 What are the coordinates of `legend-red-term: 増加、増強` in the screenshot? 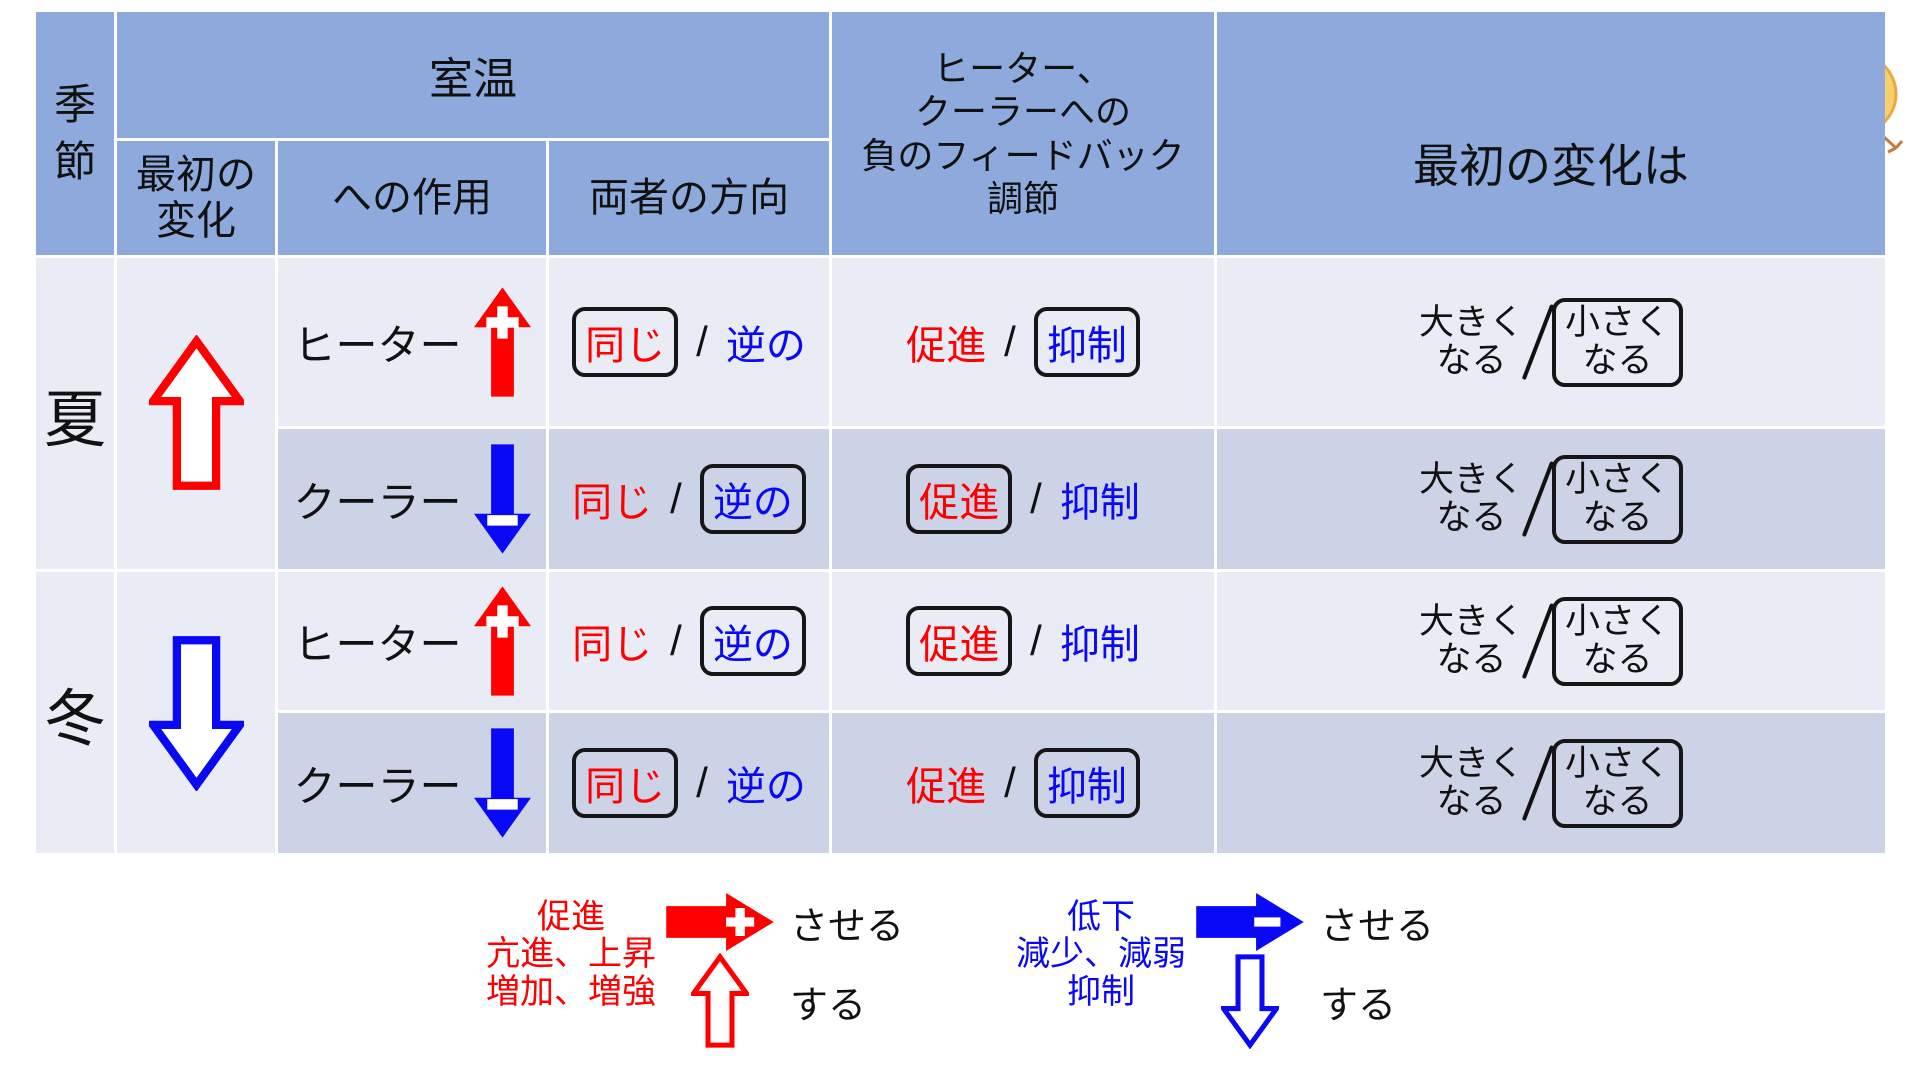 It's located at (570, 991).